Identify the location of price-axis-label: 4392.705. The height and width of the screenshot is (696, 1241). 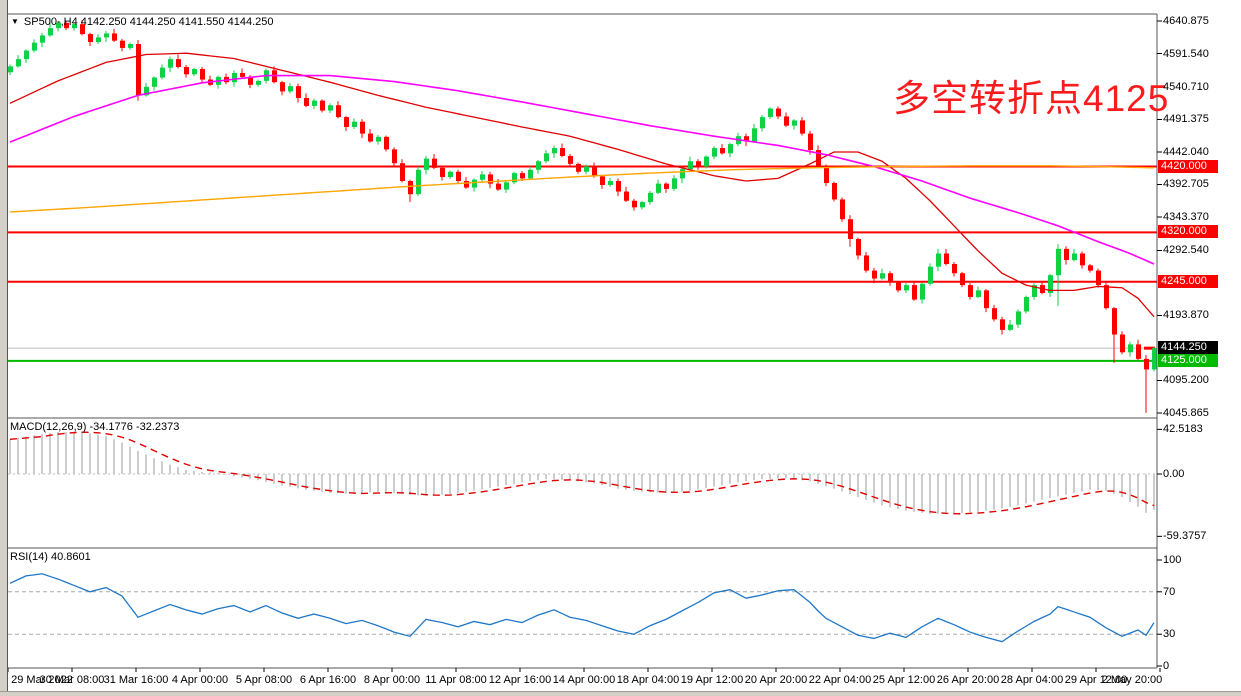
(1186, 184).